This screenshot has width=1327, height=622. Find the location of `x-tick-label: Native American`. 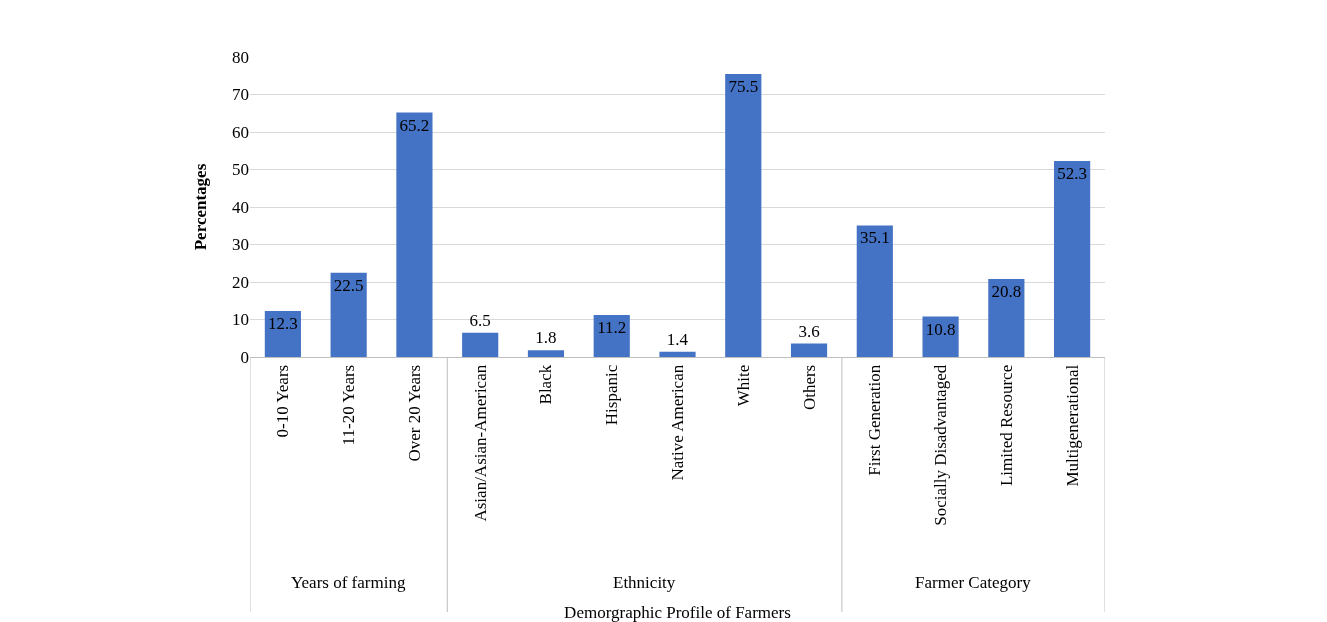

x-tick-label: Native American is located at coordinates (678, 422).